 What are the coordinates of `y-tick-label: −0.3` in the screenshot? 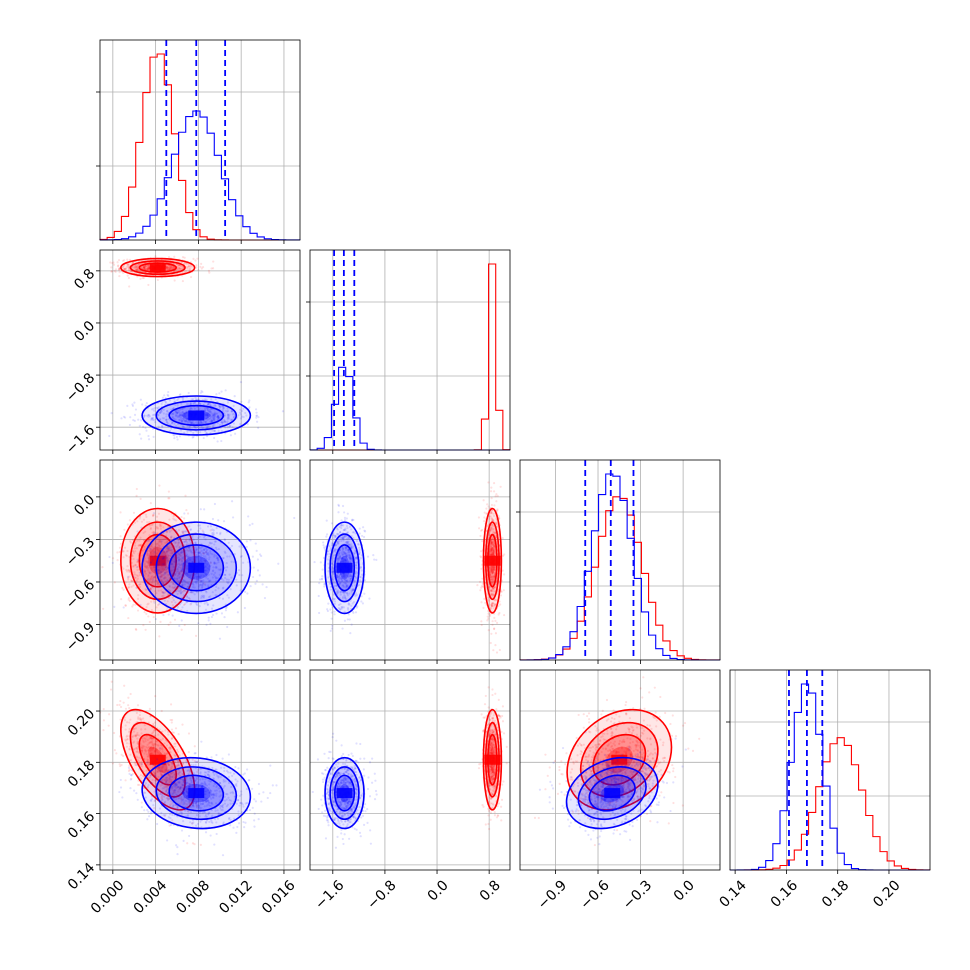 It's located at (80, 551).